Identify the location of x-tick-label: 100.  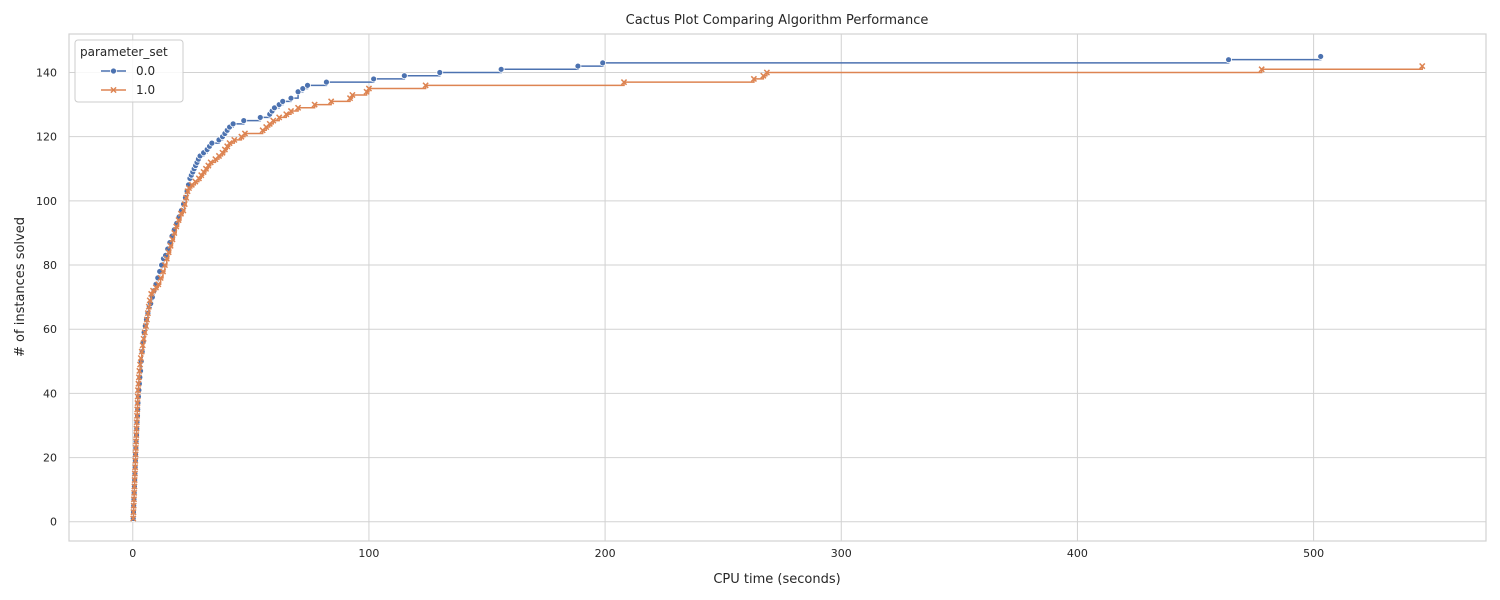
(368, 553).